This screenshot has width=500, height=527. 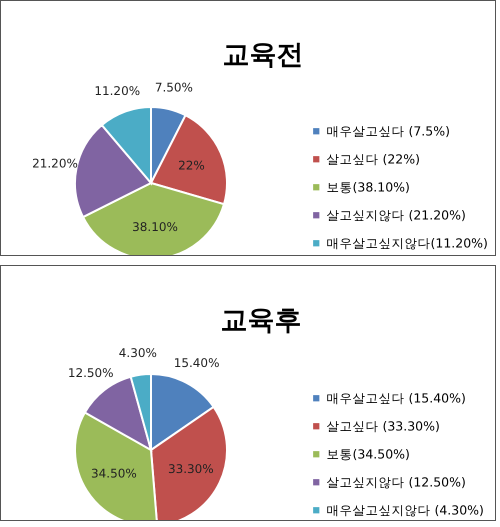 I want to click on legend-label: 살고싶지않다 (12.50%), so click(x=396, y=482).